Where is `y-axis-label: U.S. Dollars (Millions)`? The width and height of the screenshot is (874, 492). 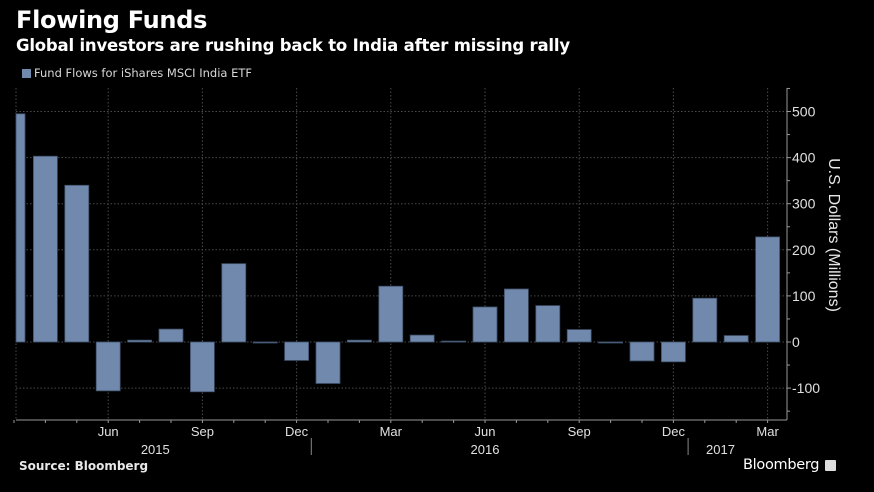 y-axis-label: U.S. Dollars (Millions) is located at coordinates (833, 235).